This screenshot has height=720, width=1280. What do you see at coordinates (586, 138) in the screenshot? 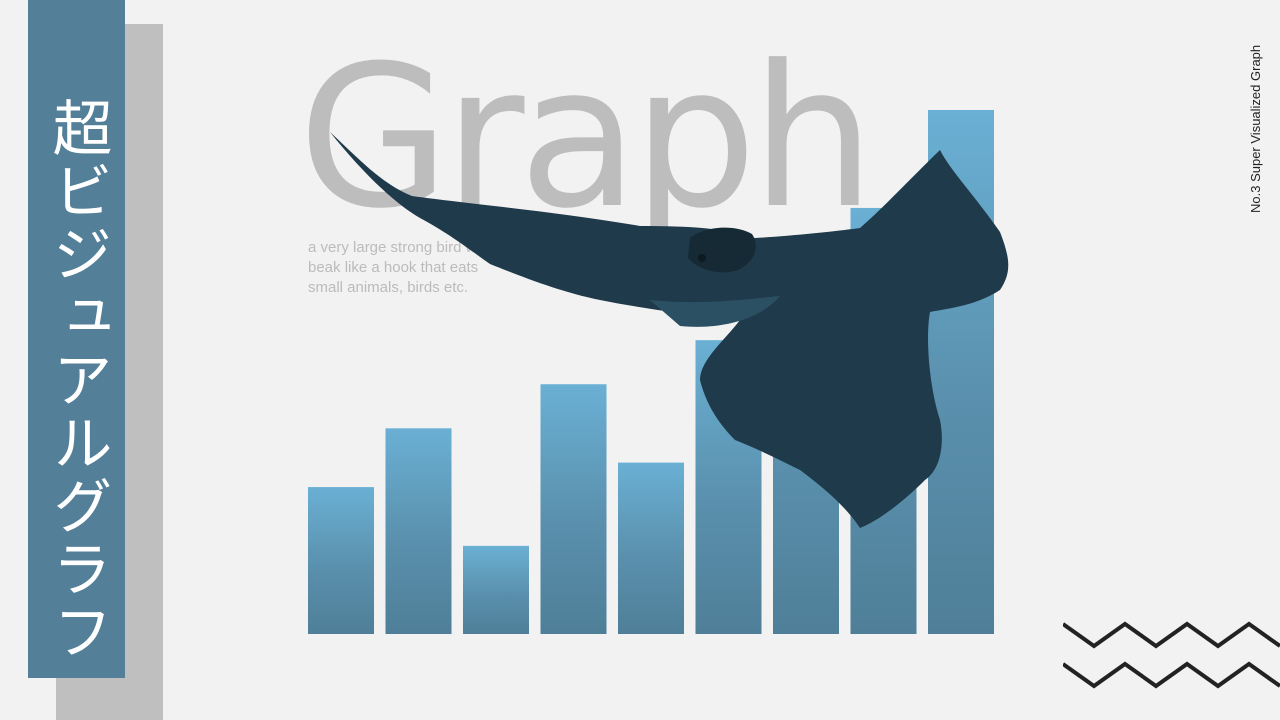
I see `headline: Graph` at bounding box center [586, 138].